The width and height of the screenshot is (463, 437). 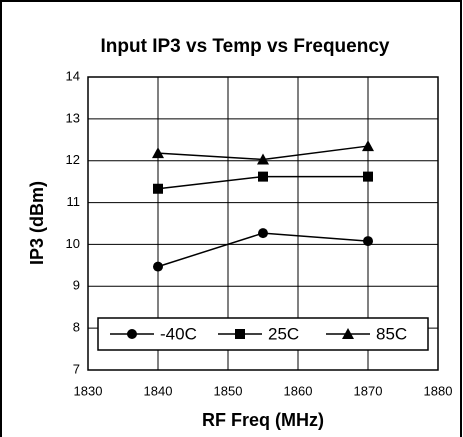 What do you see at coordinates (228, 390) in the screenshot?
I see `x-tick-label: 1850` at bounding box center [228, 390].